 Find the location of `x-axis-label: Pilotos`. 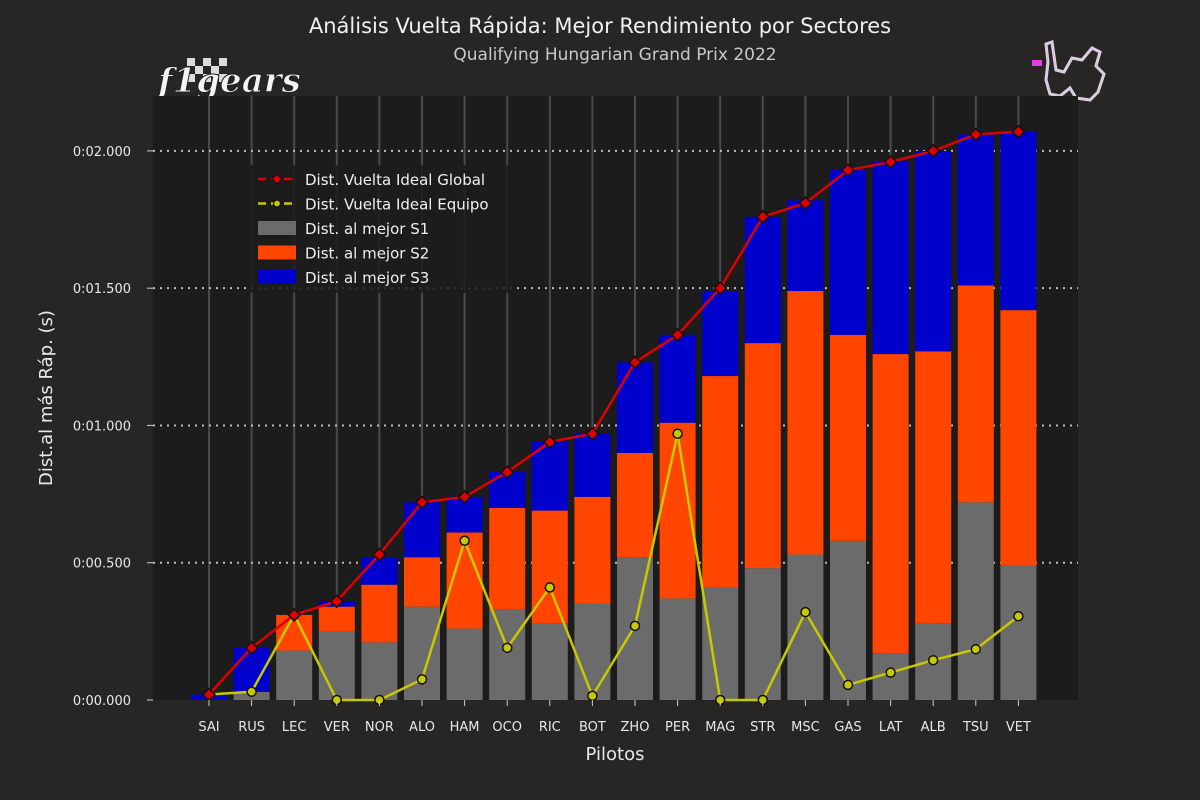

x-axis-label: Pilotos is located at coordinates (615, 754).